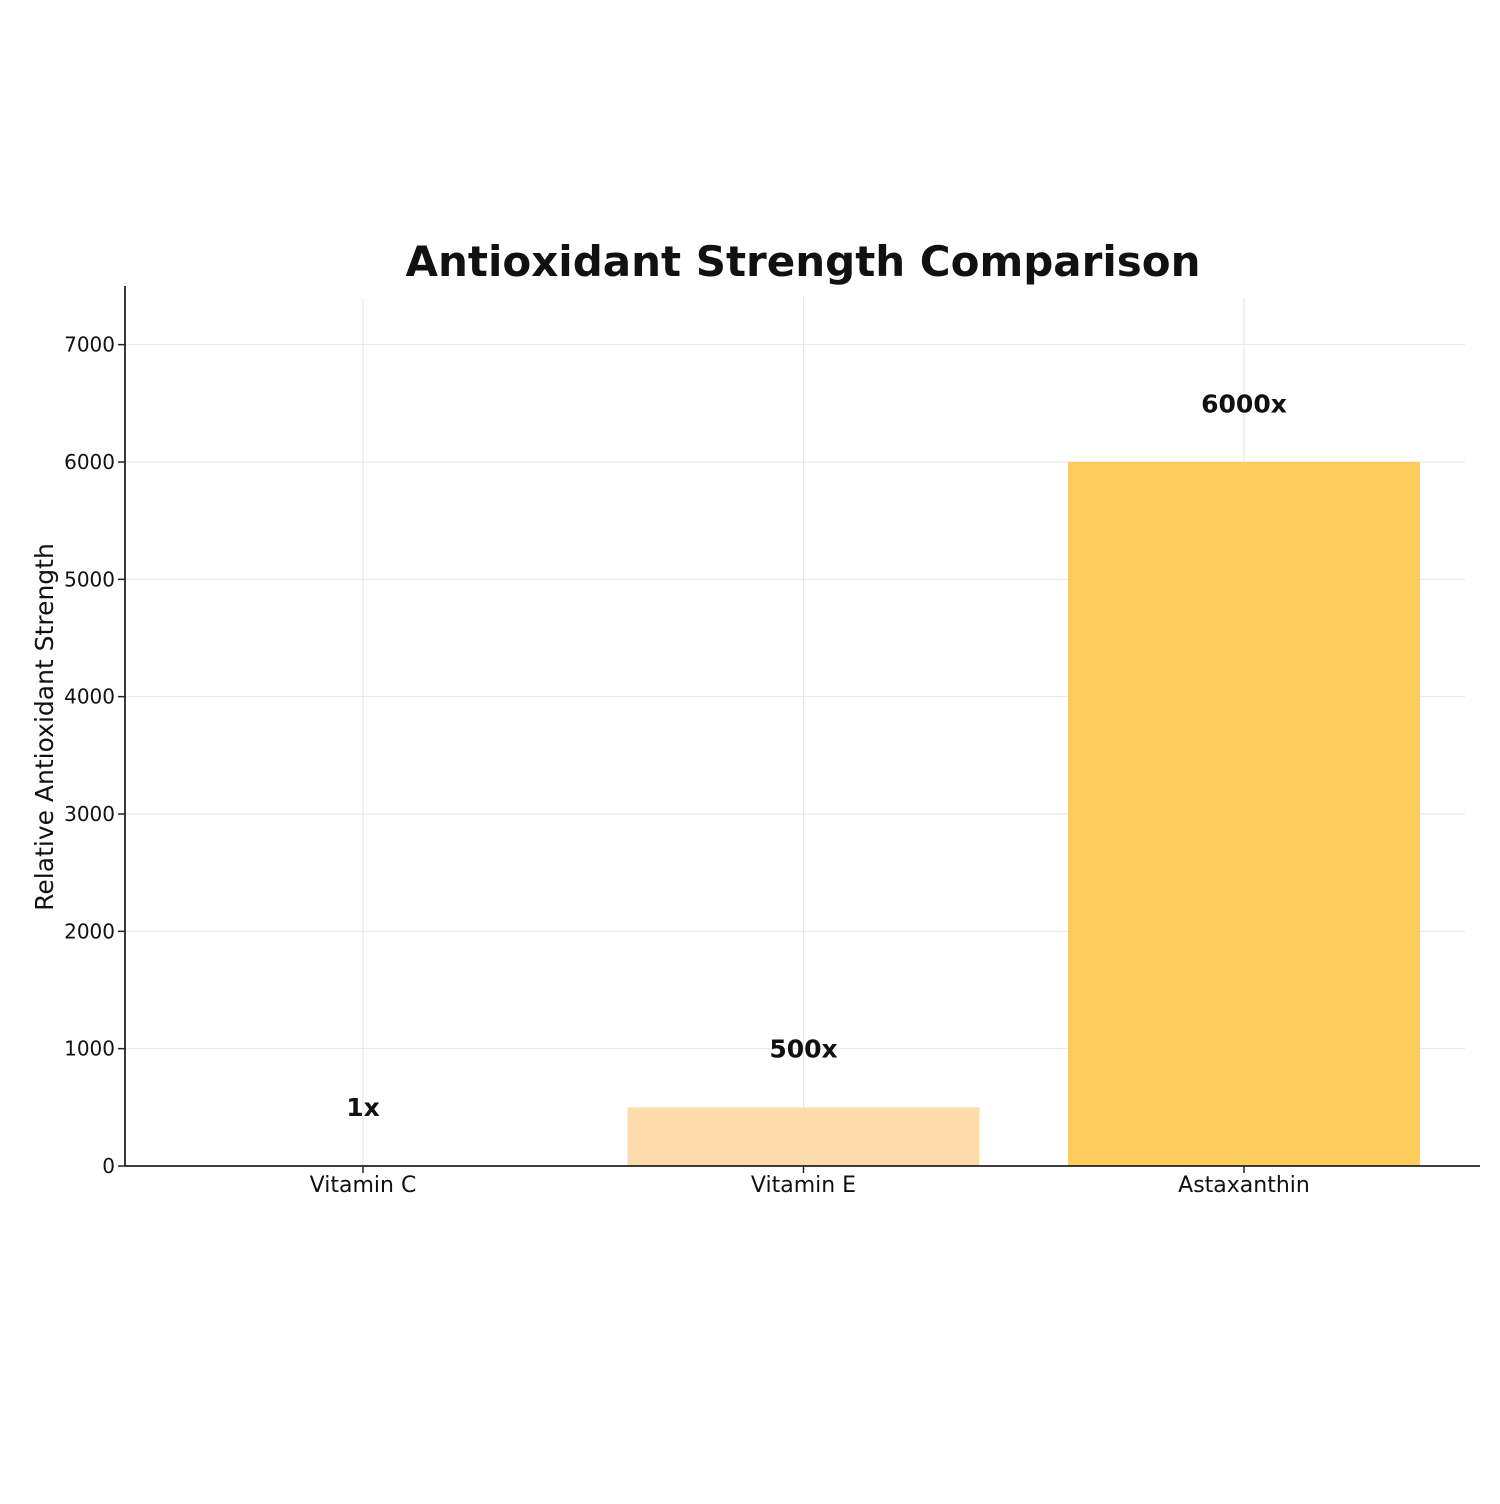  I want to click on y-tick-label: 2000, so click(89, 931).